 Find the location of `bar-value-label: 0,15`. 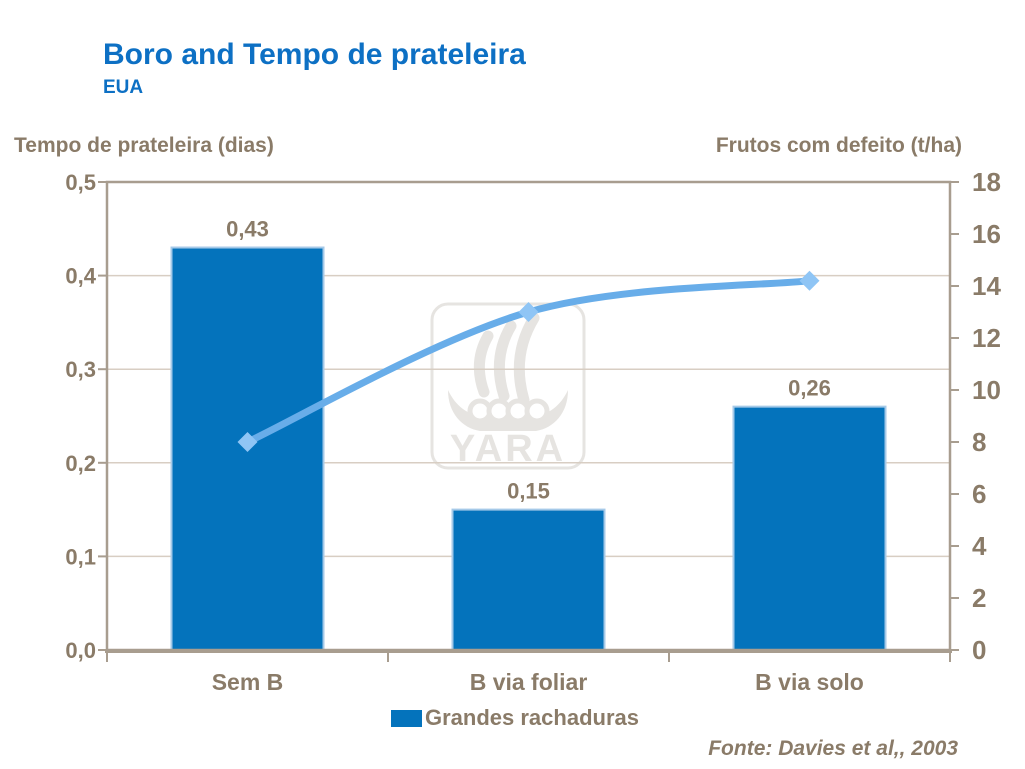

bar-value-label: 0,15 is located at coordinates (528, 491).